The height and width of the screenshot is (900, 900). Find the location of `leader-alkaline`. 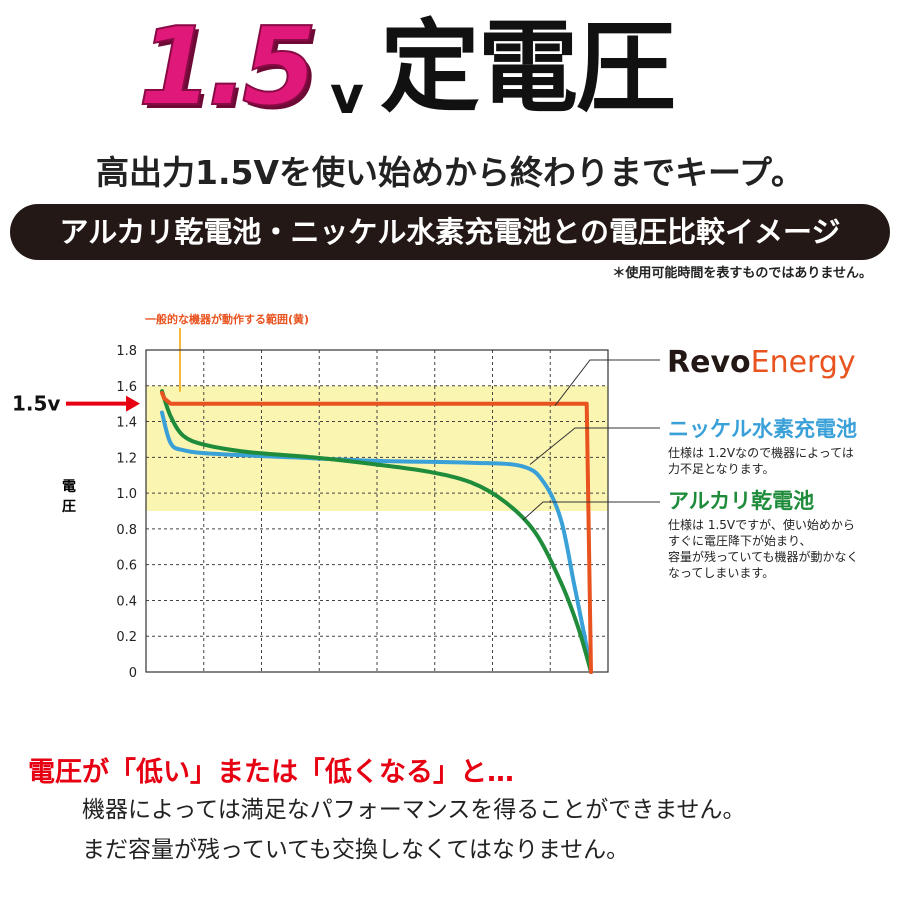

leader-alkaline is located at coordinates (591, 511).